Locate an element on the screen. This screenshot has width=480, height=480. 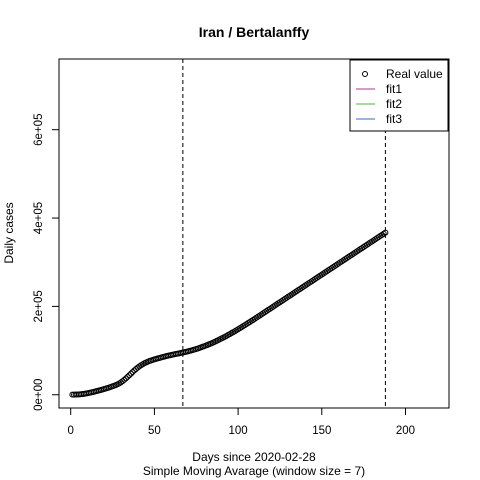
y-axis: 0e+00 2e+05 4e+05 6e+05 is located at coordinates (46, 262).